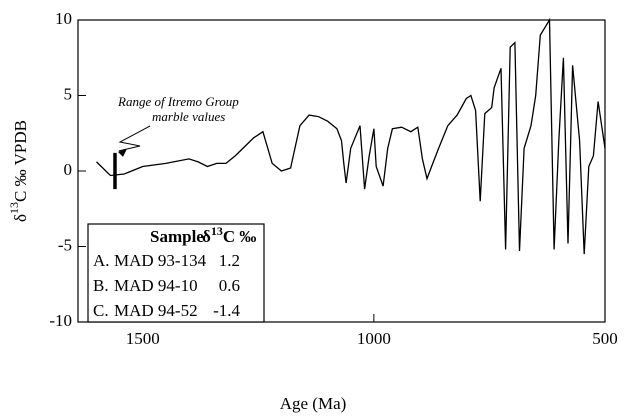 The height and width of the screenshot is (419, 626). What do you see at coordinates (206, 236) in the screenshot?
I see `header-prefix: δ` at bounding box center [206, 236].